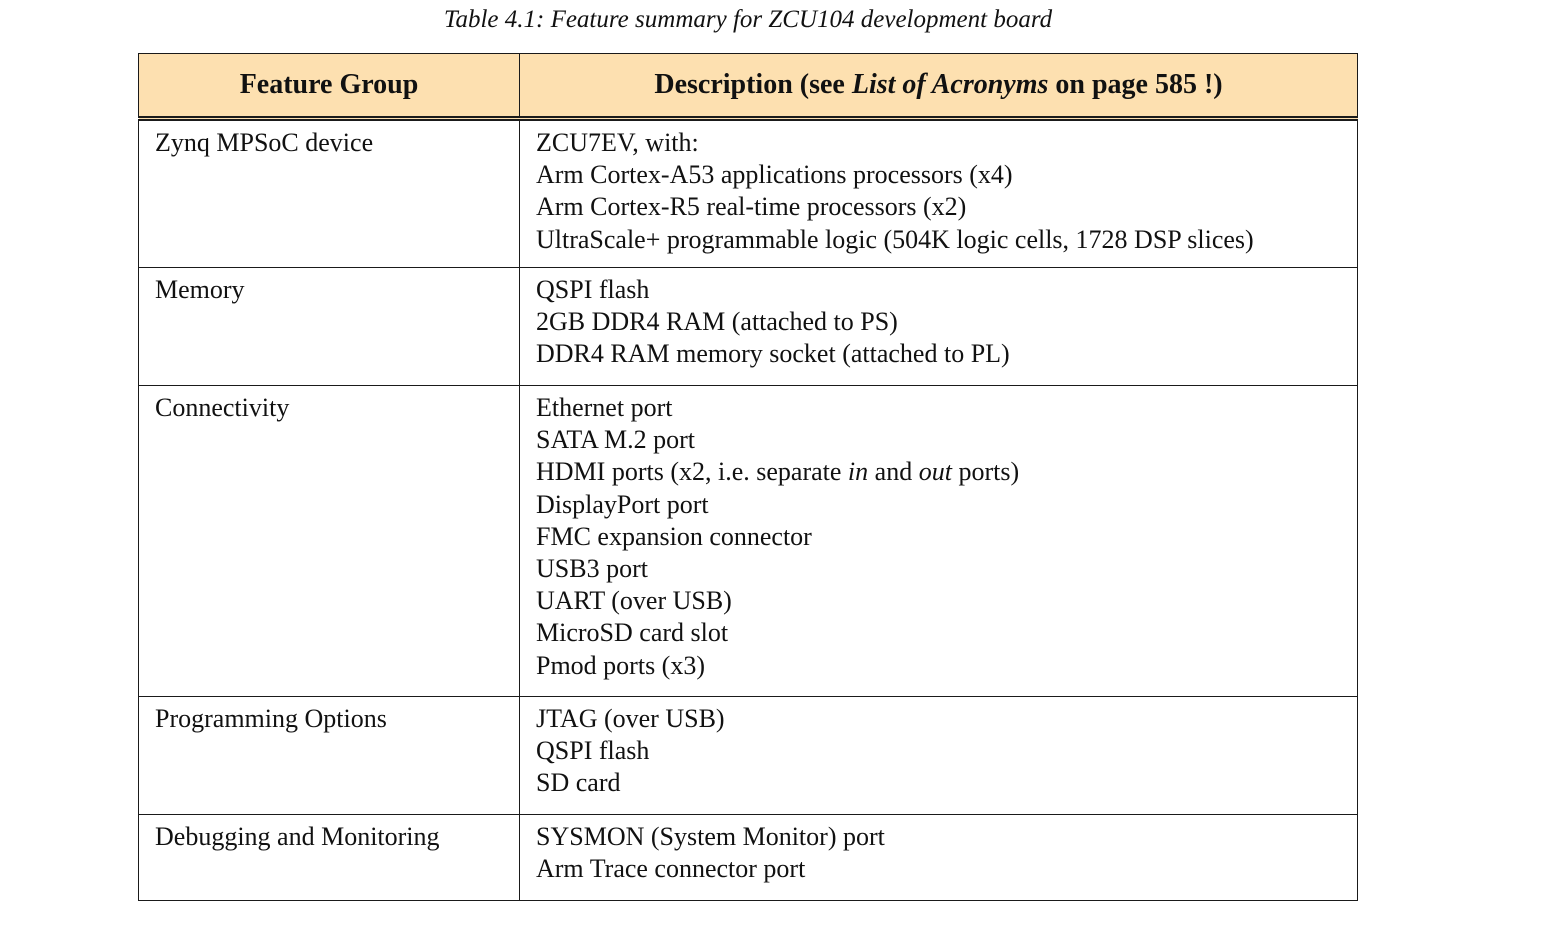 This screenshot has width=1546, height=927. Describe the element at coordinates (671, 869) in the screenshot. I see `description-line: Arm Trace connector port` at that location.